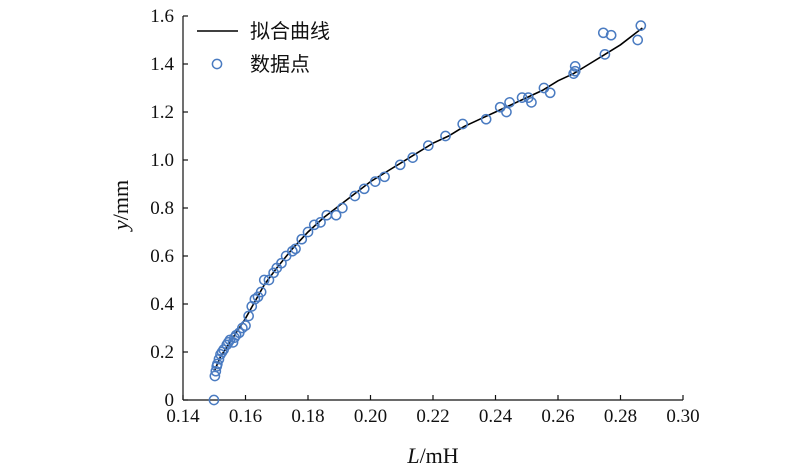 The height and width of the screenshot is (471, 800). I want to click on legend-label-fit-curve: 拟合曲线, so click(290, 31).